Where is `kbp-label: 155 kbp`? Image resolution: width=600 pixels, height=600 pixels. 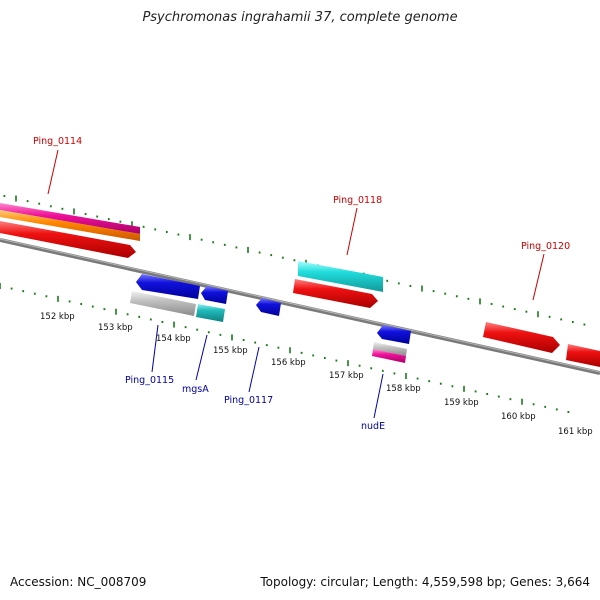 kbp-label: 155 kbp is located at coordinates (230, 351).